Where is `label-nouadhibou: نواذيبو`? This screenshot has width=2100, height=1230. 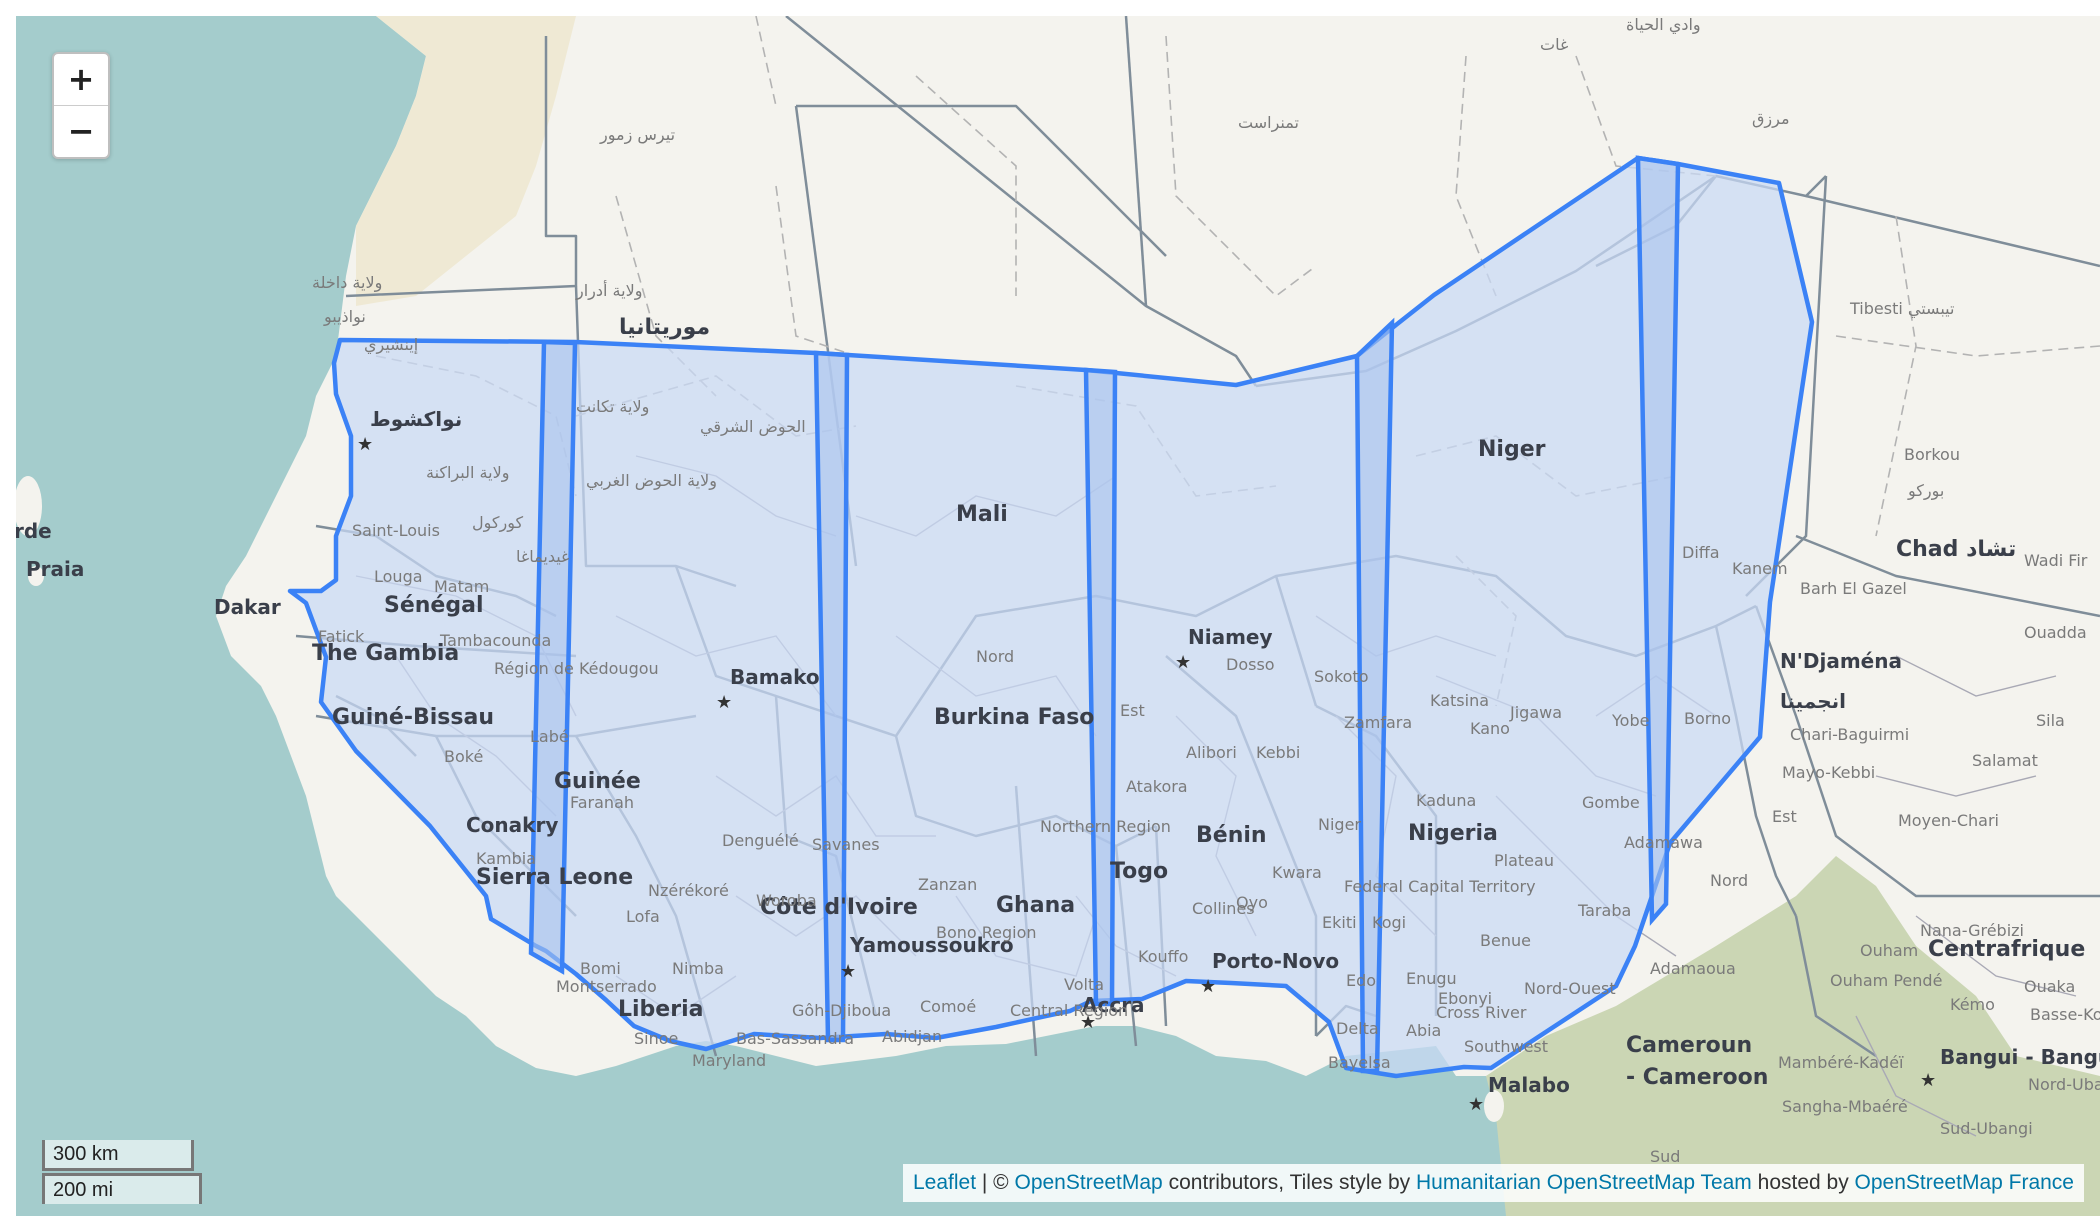
label-nouadhibou: نواذيبو is located at coordinates (344, 317).